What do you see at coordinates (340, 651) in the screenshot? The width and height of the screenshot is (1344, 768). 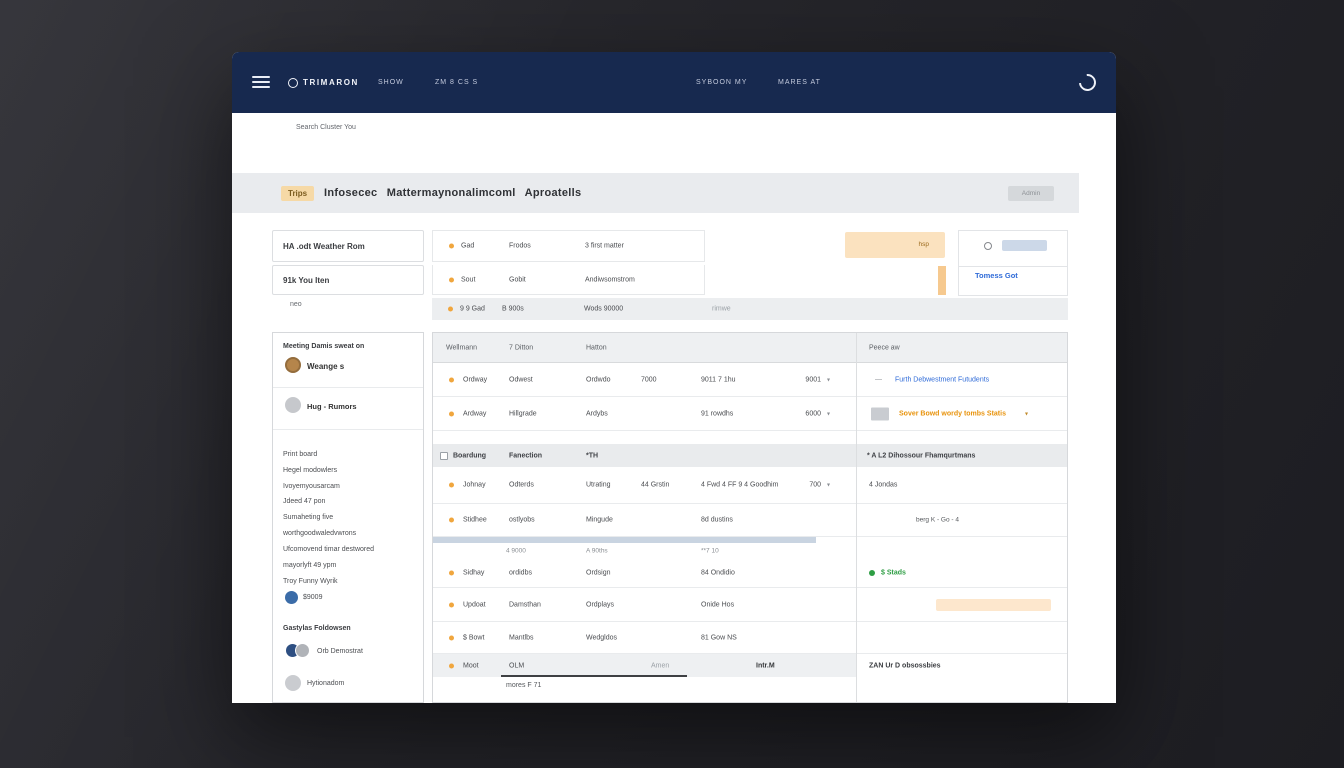 I see `person-name: Orb Demostrat` at bounding box center [340, 651].